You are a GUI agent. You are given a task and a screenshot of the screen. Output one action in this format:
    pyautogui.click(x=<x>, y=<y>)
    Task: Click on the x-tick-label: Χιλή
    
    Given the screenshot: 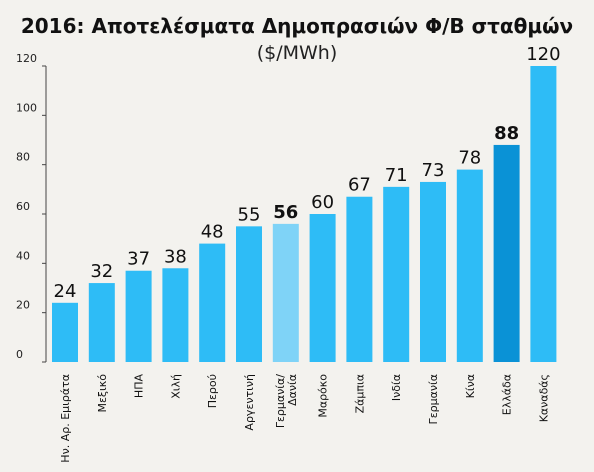 What is the action you would take?
    pyautogui.click(x=175, y=386)
    